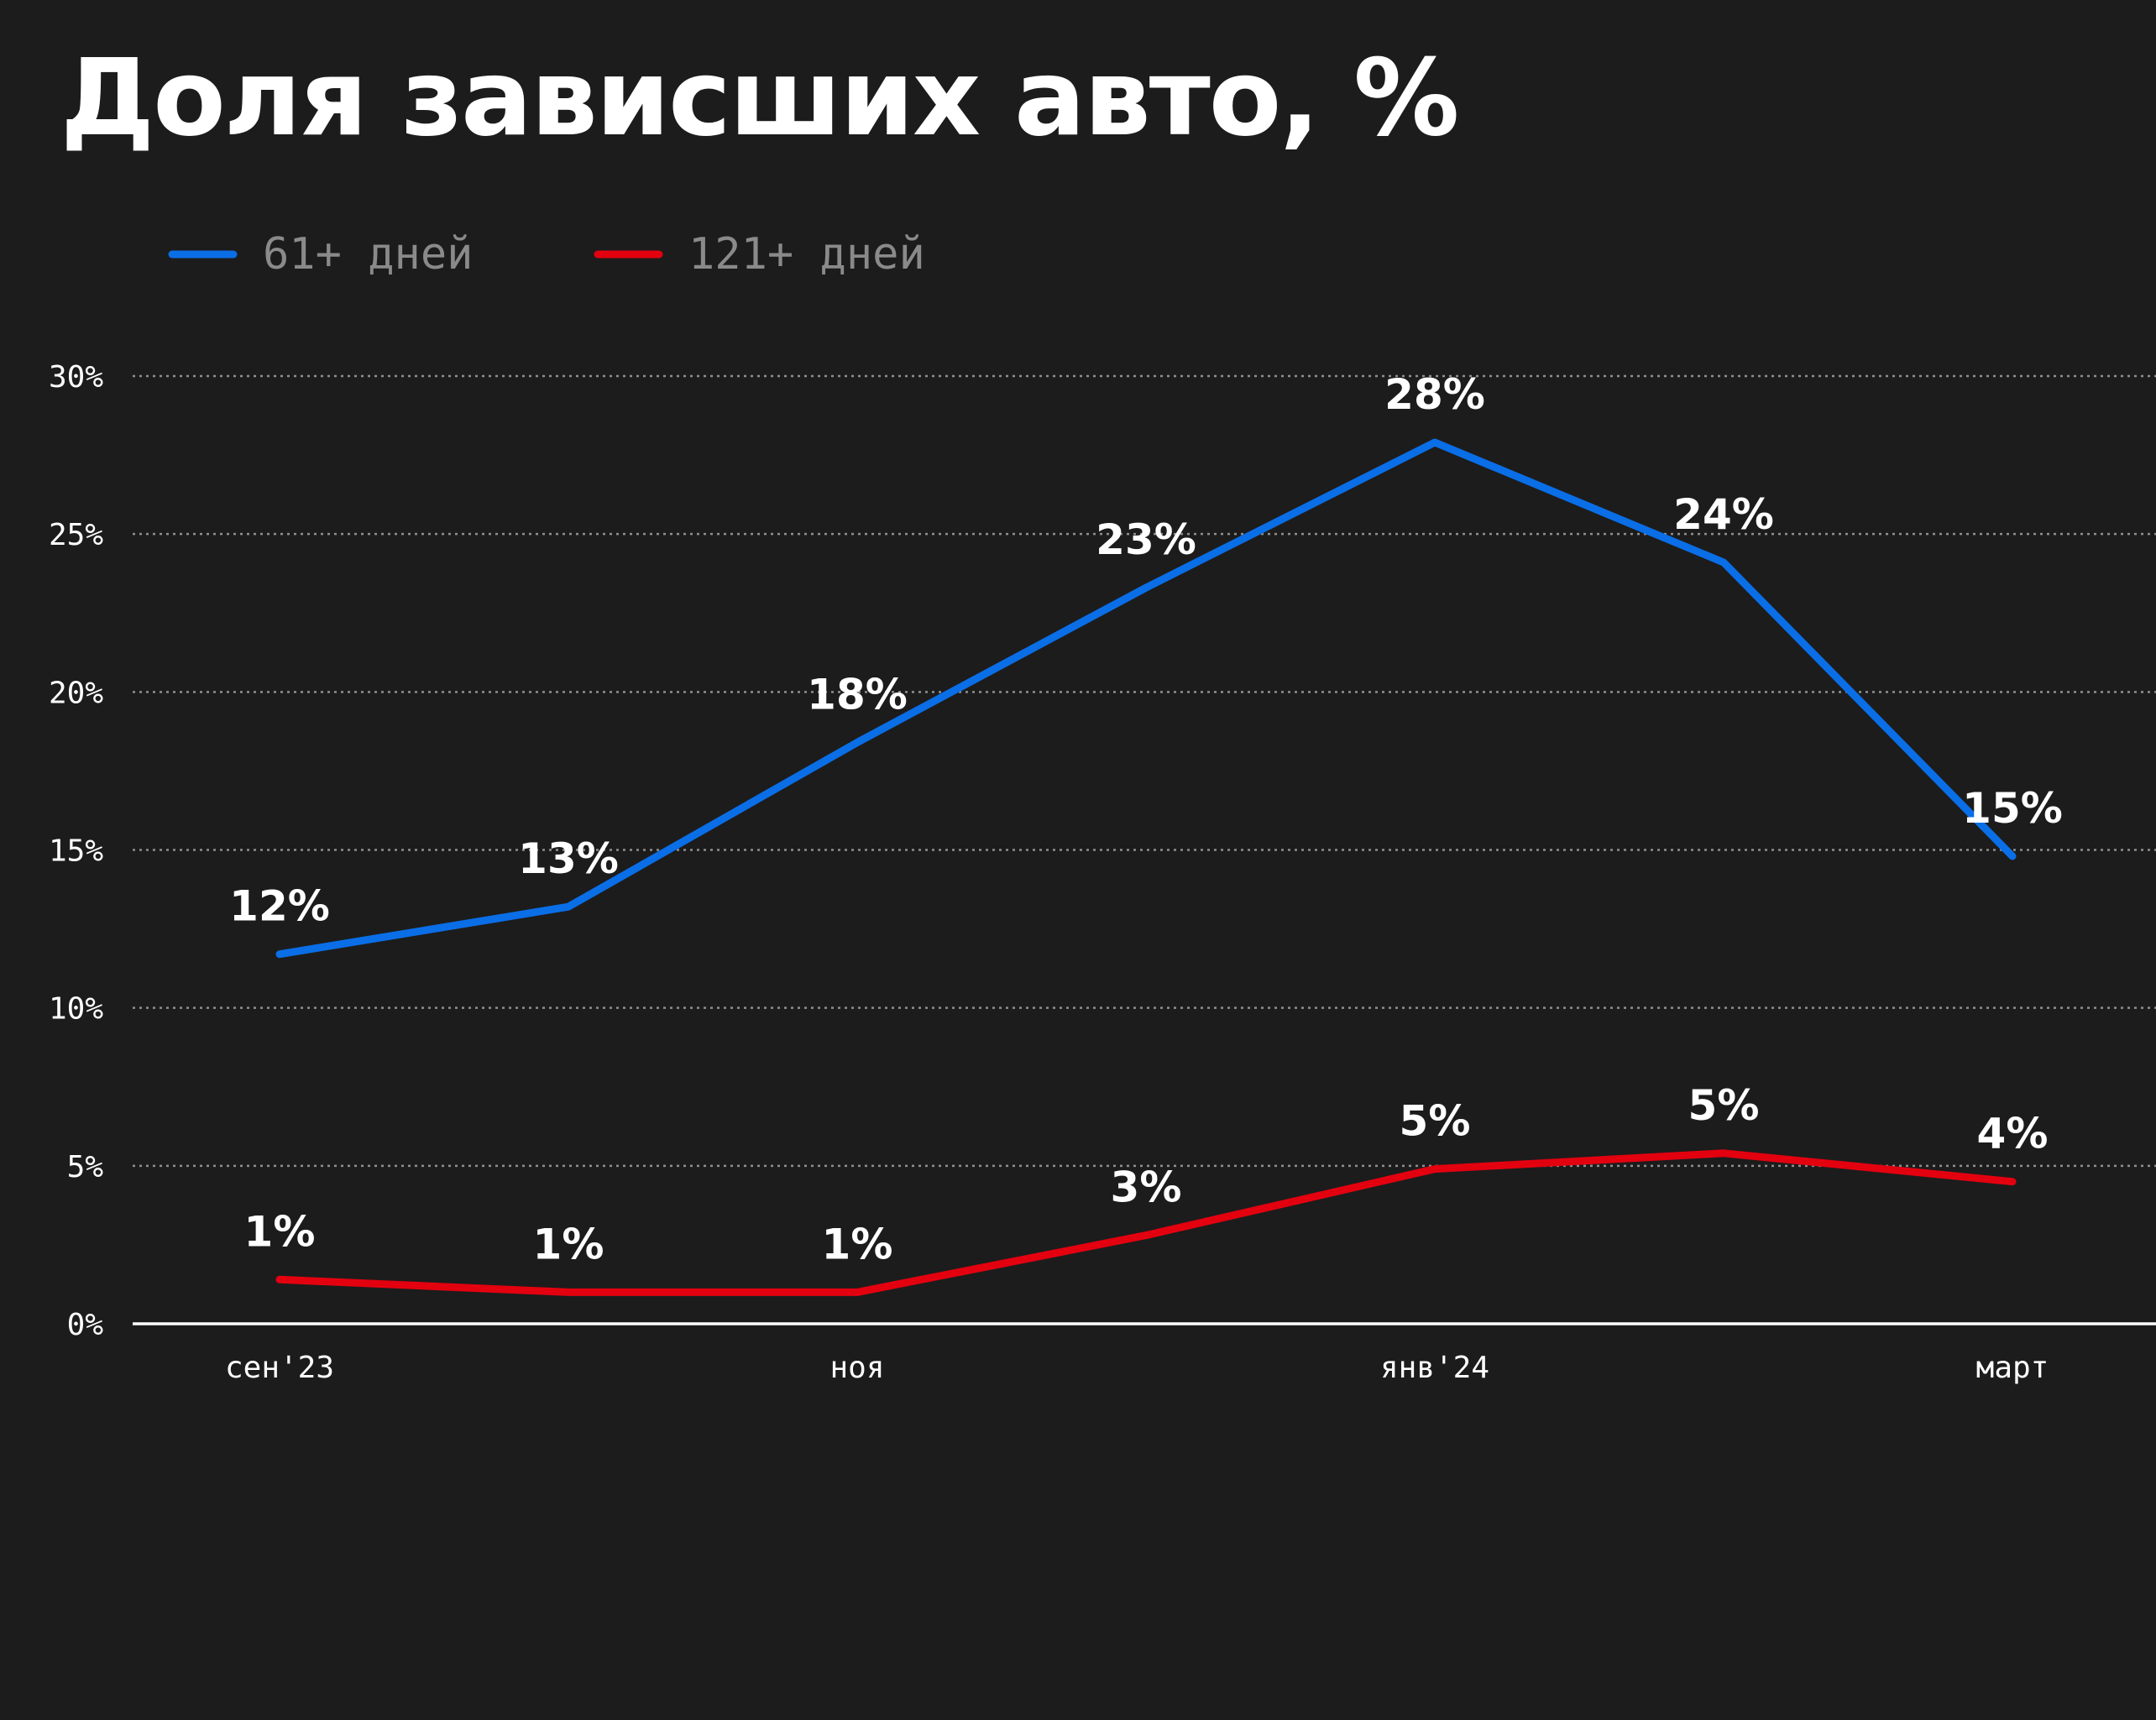  Describe the element at coordinates (368, 255) in the screenshot. I see `legend-label-61: 61+ дней` at that location.